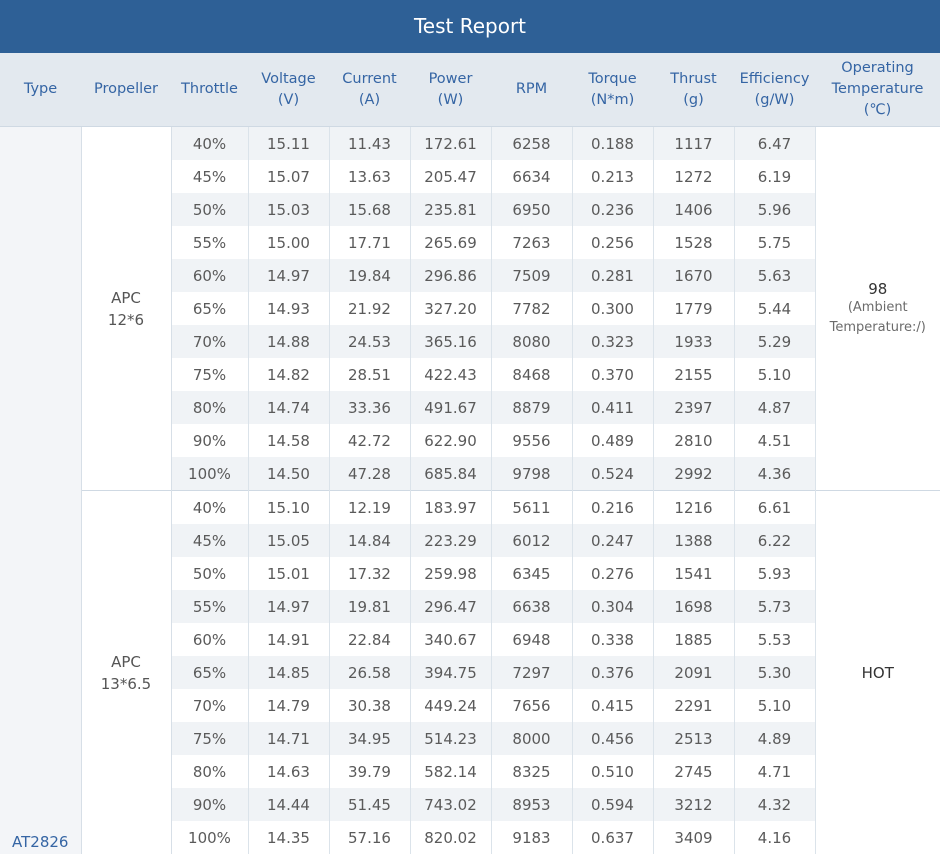 The image size is (940, 854). Describe the element at coordinates (612, 90) in the screenshot. I see `header-torque: Torque(N*m)` at that location.